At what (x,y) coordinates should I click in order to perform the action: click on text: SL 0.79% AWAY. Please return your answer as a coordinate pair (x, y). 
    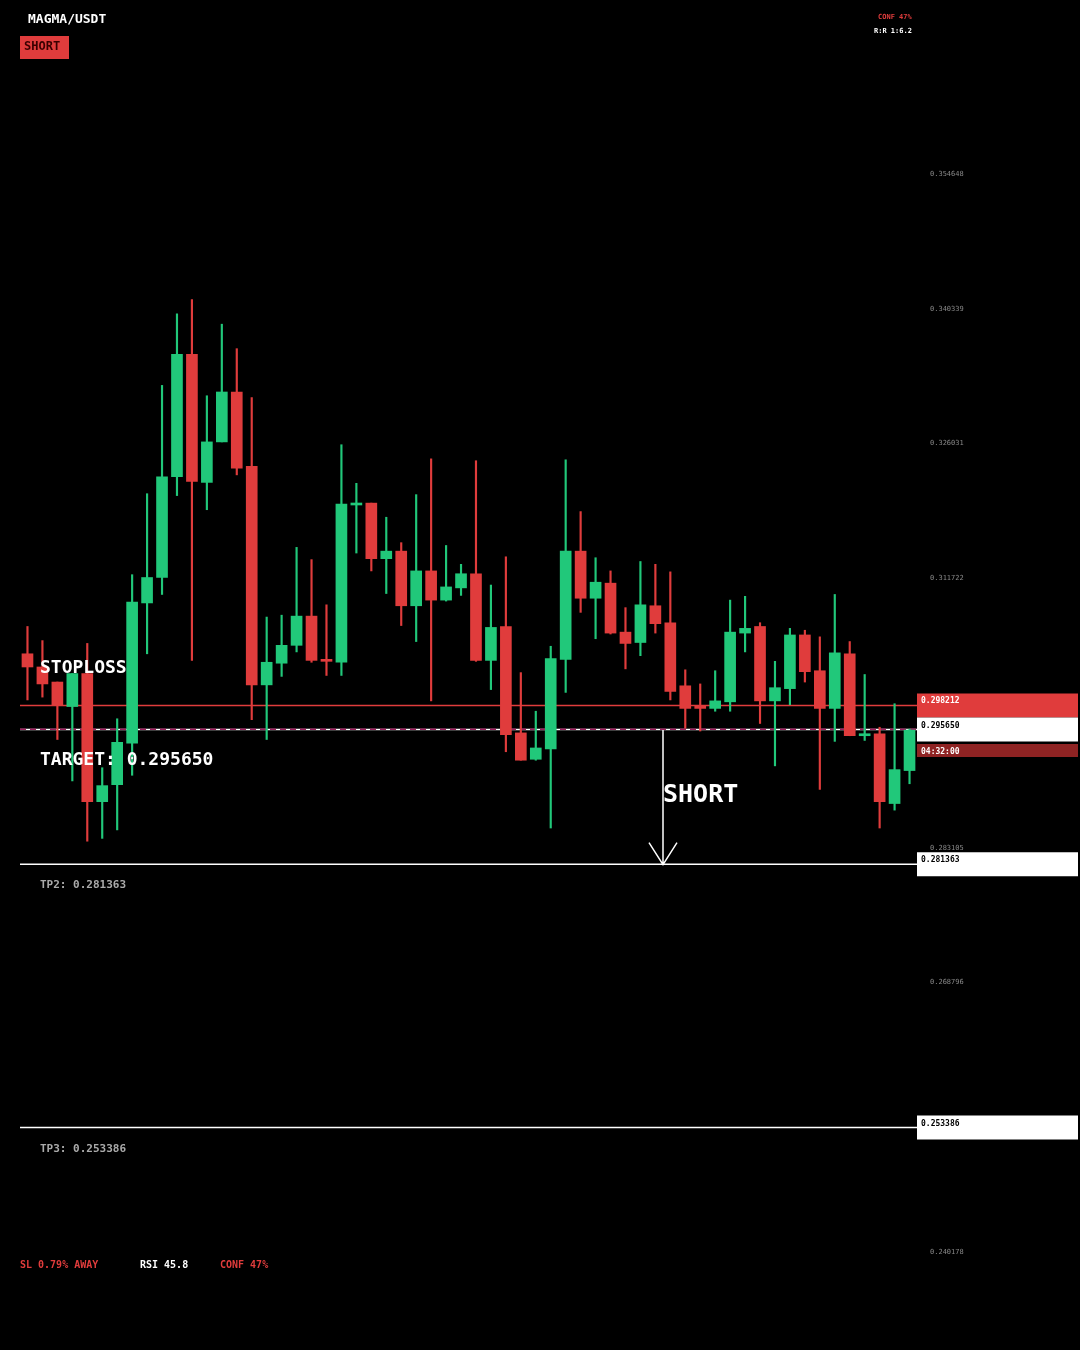
    Looking at the image, I should click on (59, 1264).